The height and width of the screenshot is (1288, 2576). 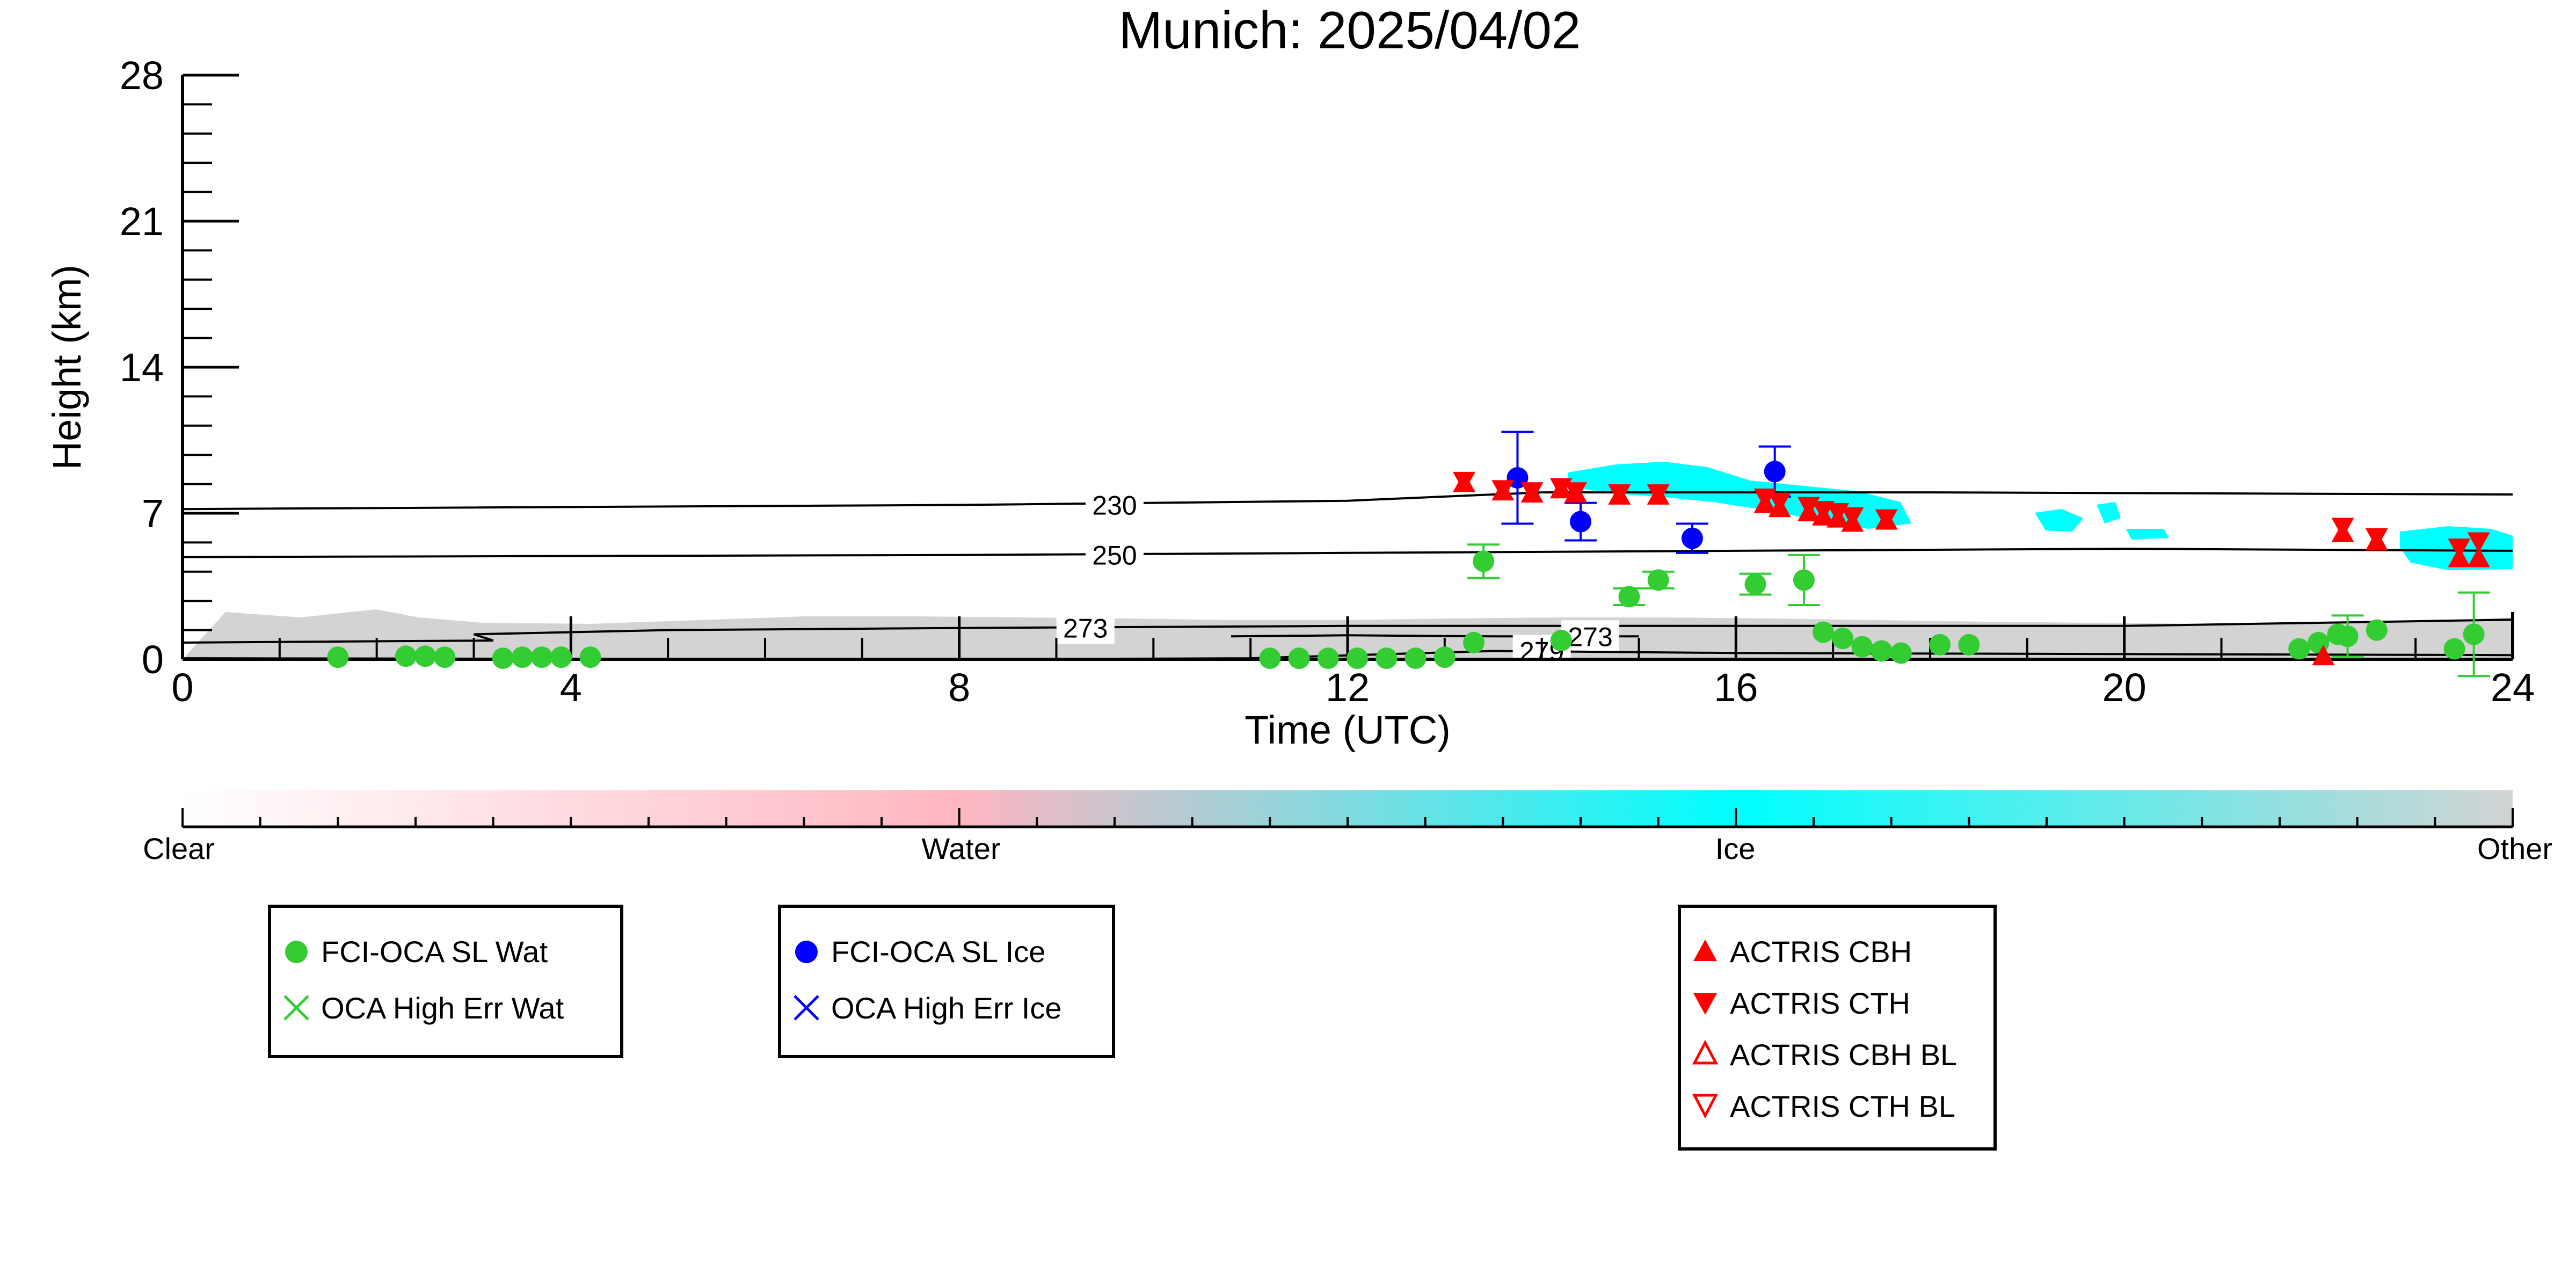 I want to click on legend-ice-box, so click(x=946, y=981).